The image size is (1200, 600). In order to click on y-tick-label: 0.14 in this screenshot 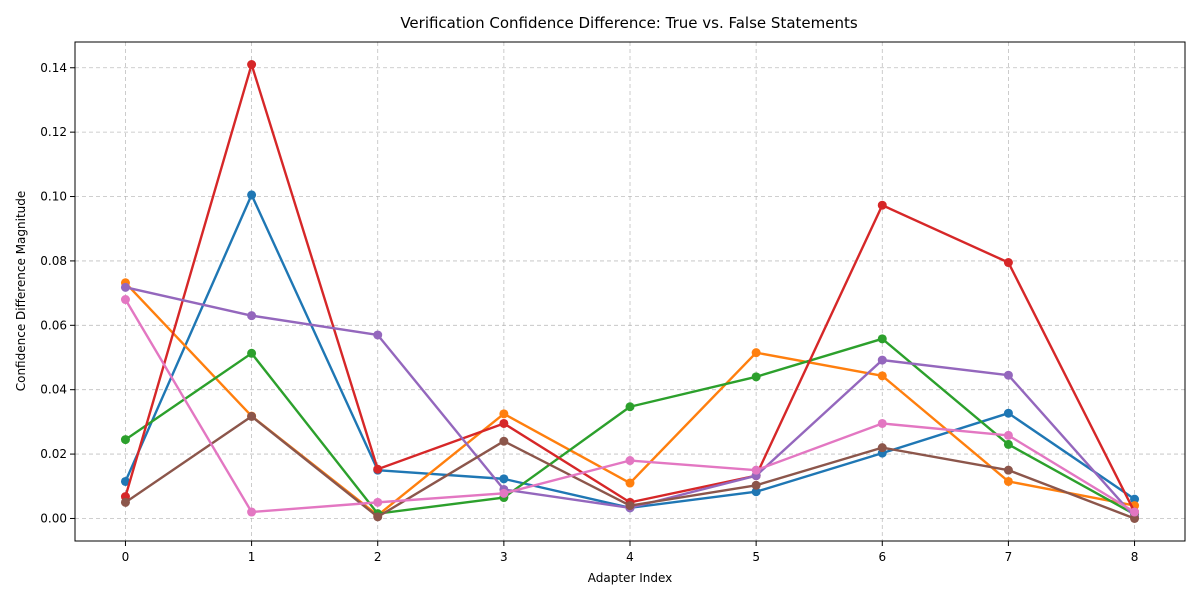, I will do `click(53, 68)`.